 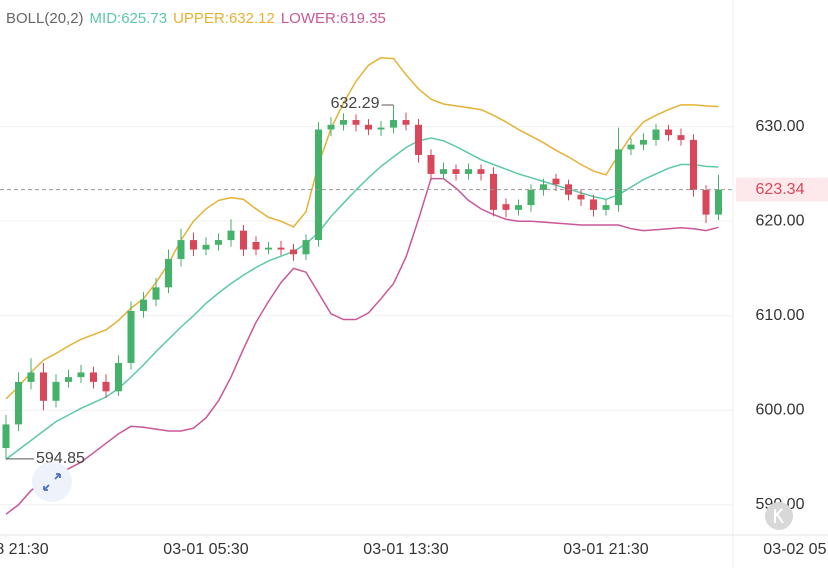 I want to click on logo-icon, so click(x=779, y=516).